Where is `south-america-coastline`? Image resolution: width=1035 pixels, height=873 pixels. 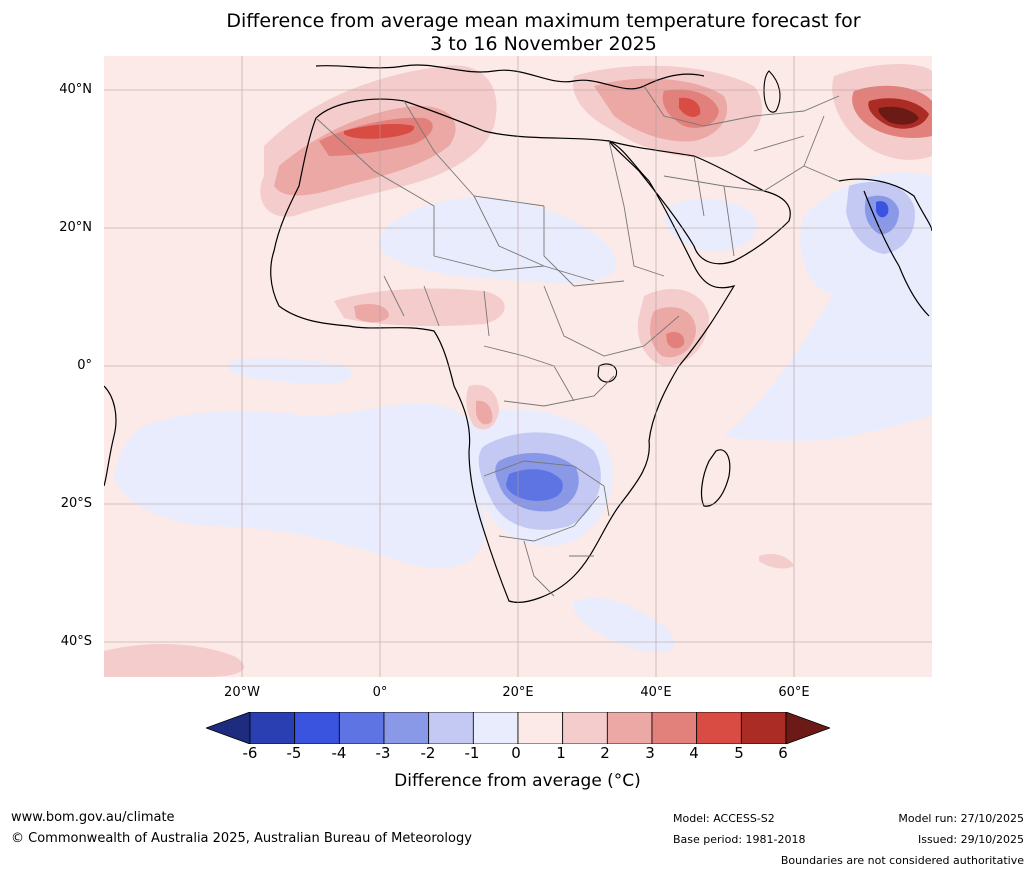
south-america-coastline is located at coordinates (110, 436).